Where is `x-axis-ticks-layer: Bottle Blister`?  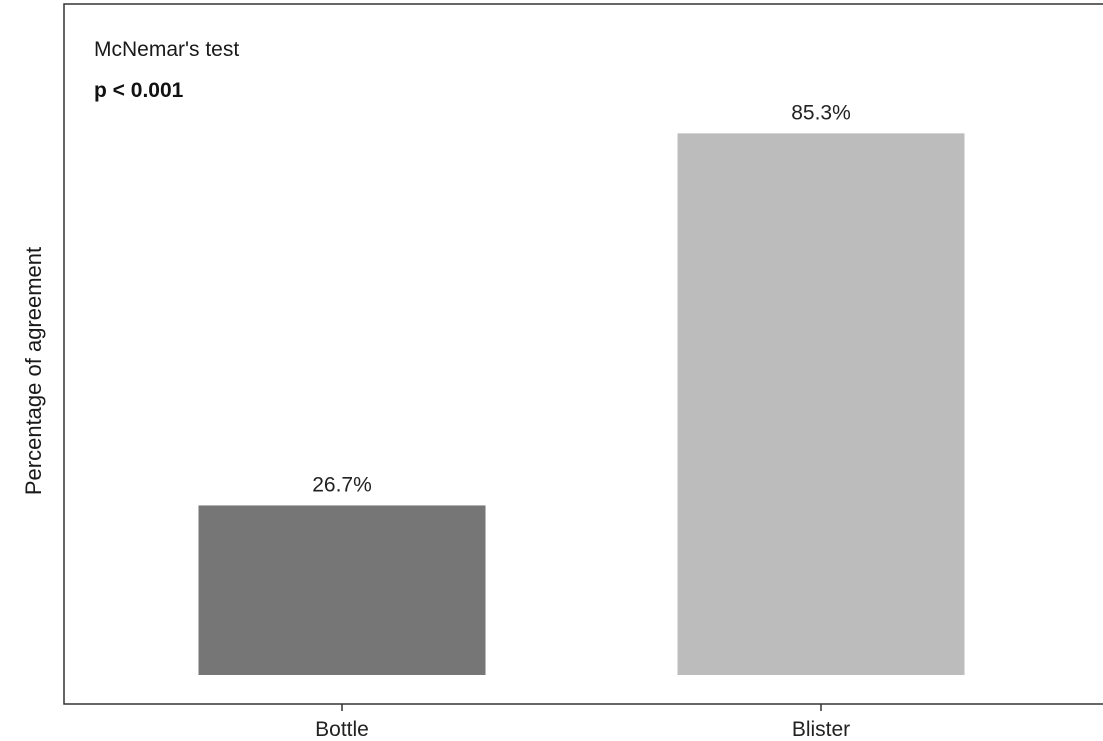
x-axis-ticks-layer: Bottle Blister is located at coordinates (582, 722).